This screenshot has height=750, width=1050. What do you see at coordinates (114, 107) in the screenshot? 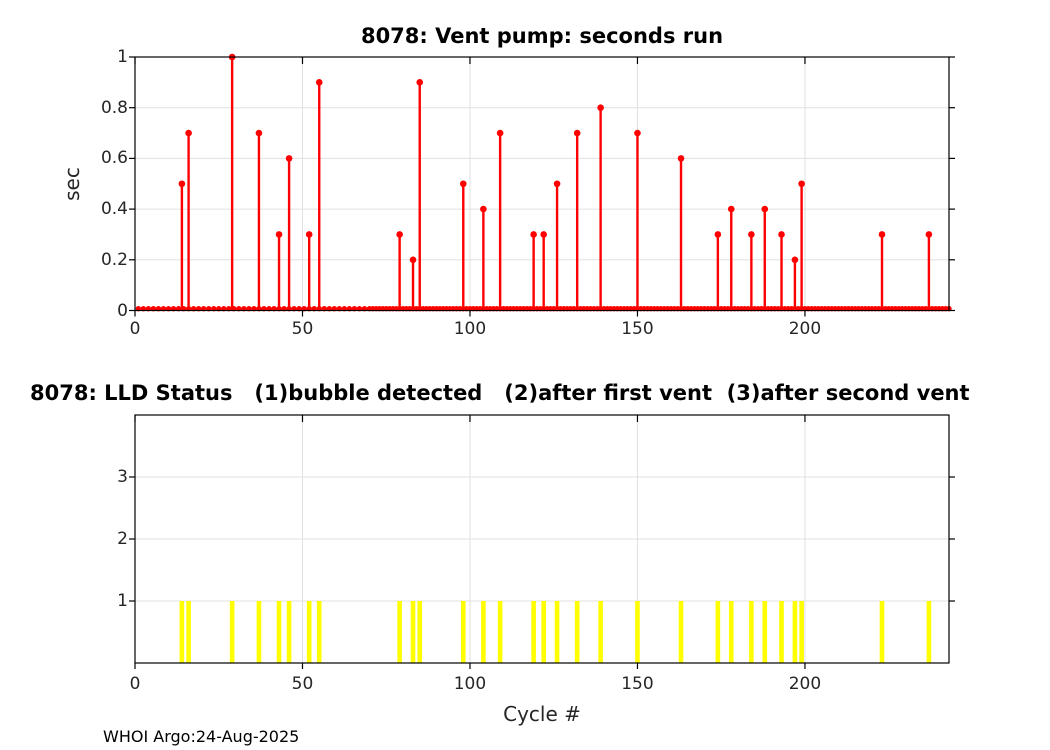
I see `y-tick-label: 0.8` at bounding box center [114, 107].